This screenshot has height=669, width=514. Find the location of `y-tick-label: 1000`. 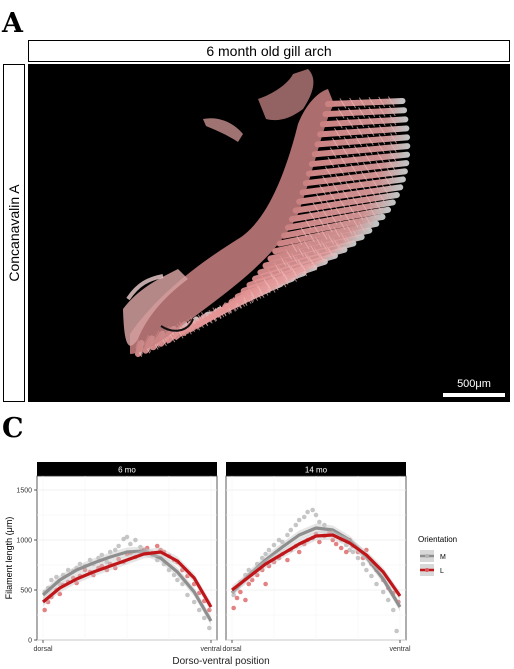

y-tick-label: 1000 is located at coordinates (24, 541).